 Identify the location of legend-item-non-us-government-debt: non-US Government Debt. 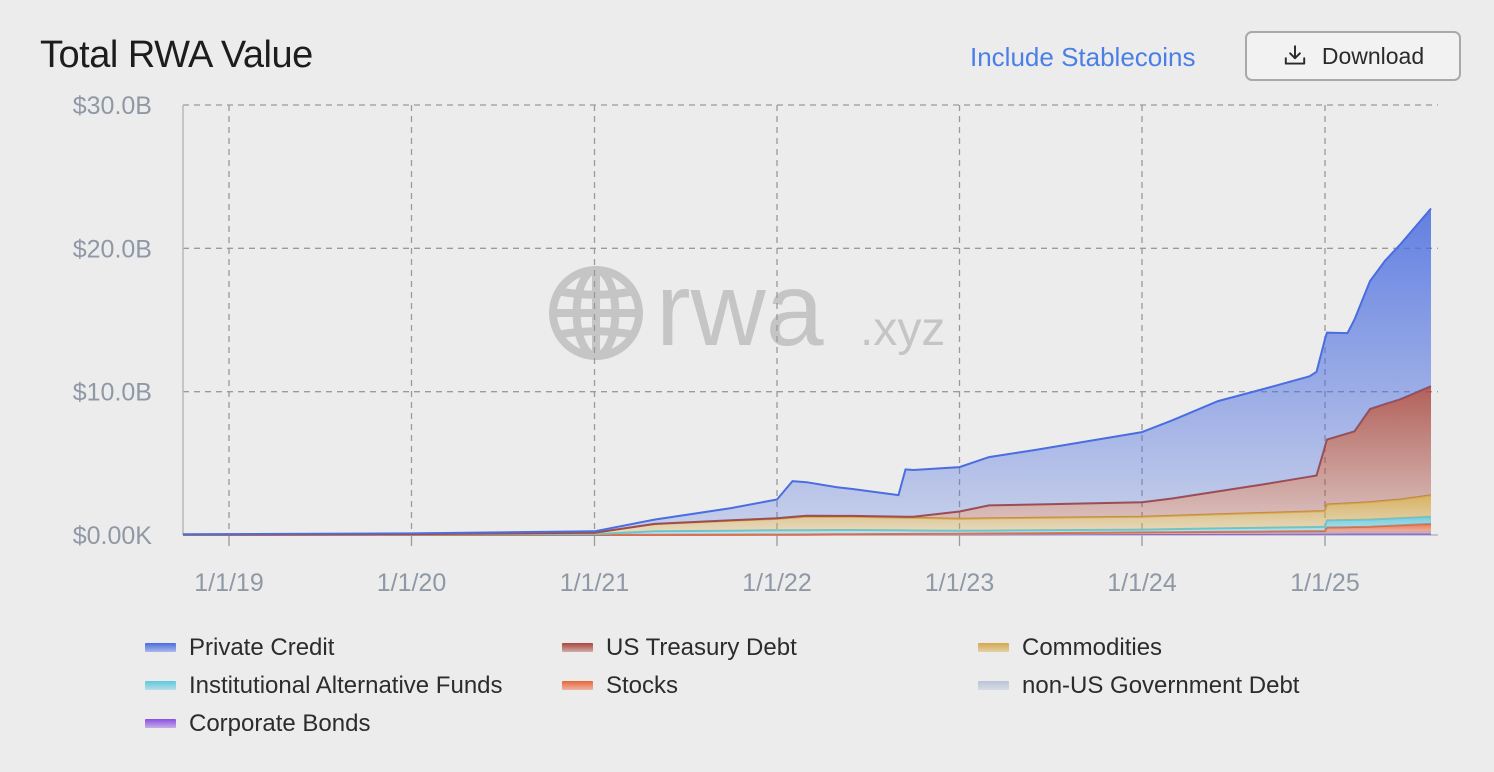
(1158, 685).